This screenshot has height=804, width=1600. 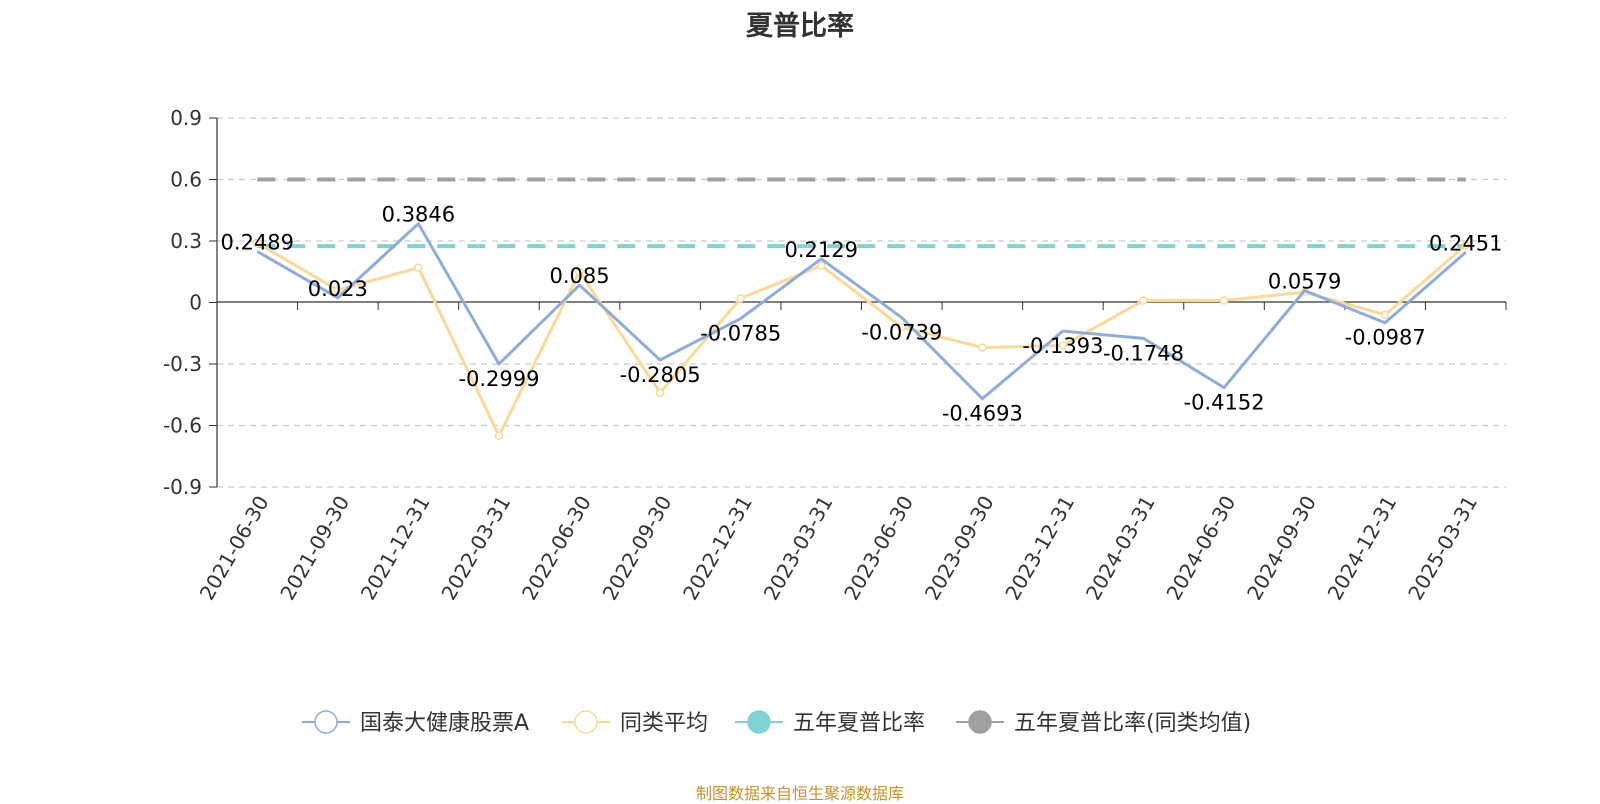 What do you see at coordinates (901, 333) in the screenshot?
I see `data-label: -0.0739` at bounding box center [901, 333].